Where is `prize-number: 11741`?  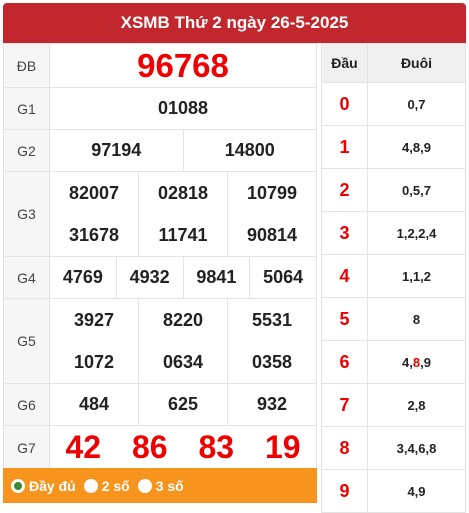
prize-number: 11741 is located at coordinates (182, 235).